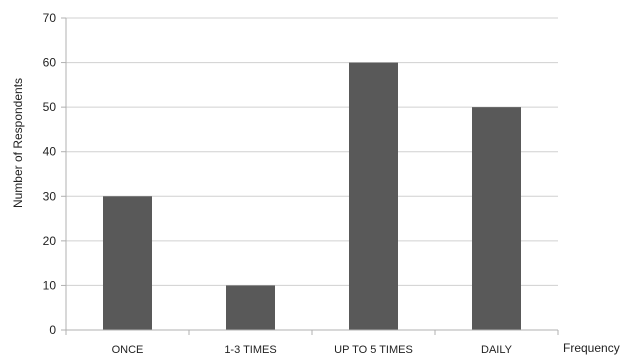 The image size is (639, 361). Describe the element at coordinates (50, 18) in the screenshot. I see `y-tick-label: 70` at that location.